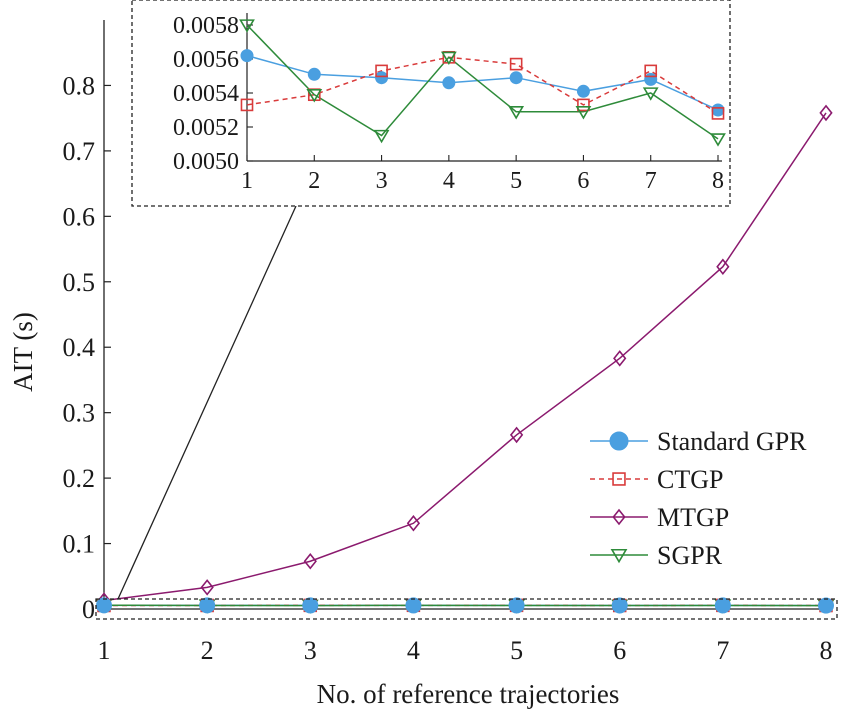 The height and width of the screenshot is (717, 847). What do you see at coordinates (516, 181) in the screenshot?
I see `inset-x-tick-label: 5` at bounding box center [516, 181].